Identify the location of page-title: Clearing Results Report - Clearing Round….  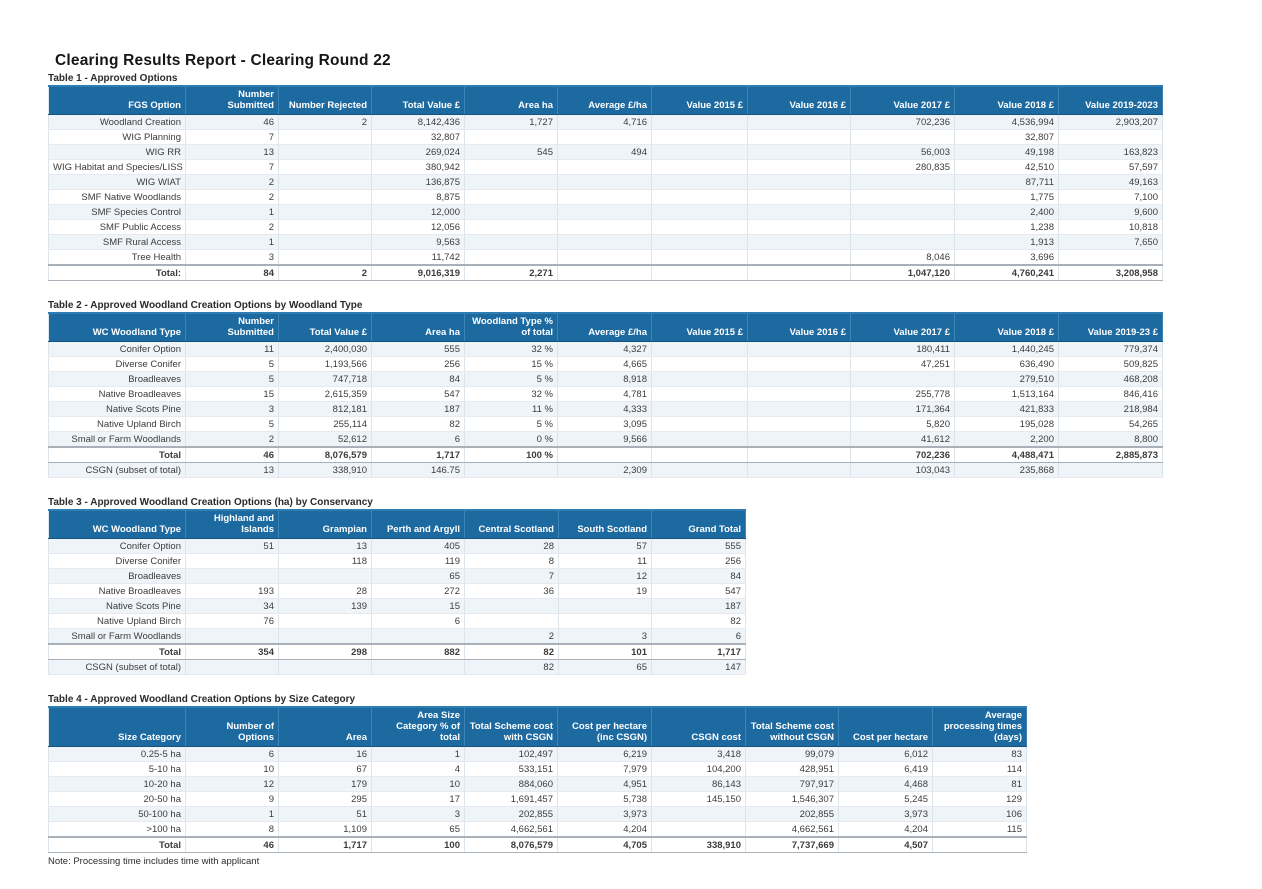
(223, 60).